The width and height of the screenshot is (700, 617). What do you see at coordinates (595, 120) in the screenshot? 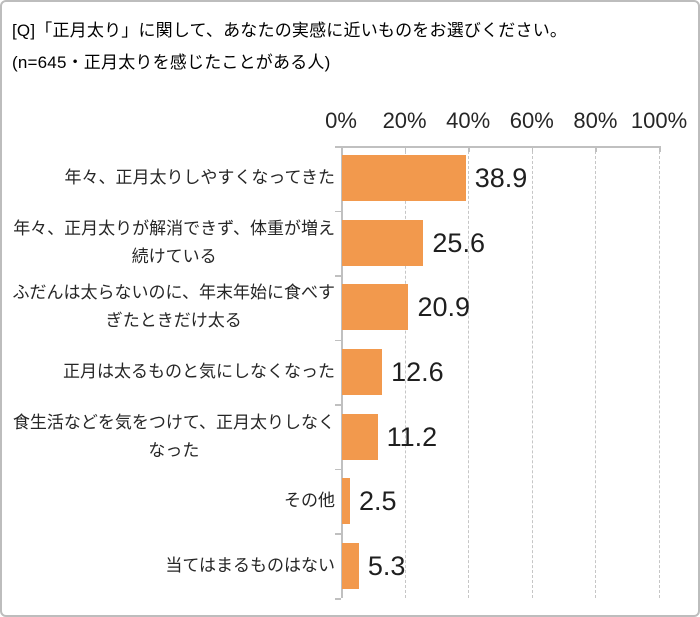
I see `x-axis-tick-label: 80%` at bounding box center [595, 120].